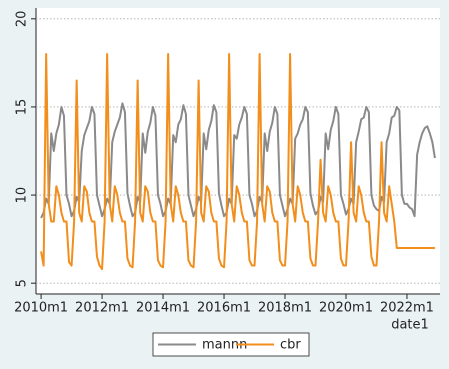  Describe the element at coordinates (22, 19) in the screenshot. I see `y-tick-label: 20` at that location.